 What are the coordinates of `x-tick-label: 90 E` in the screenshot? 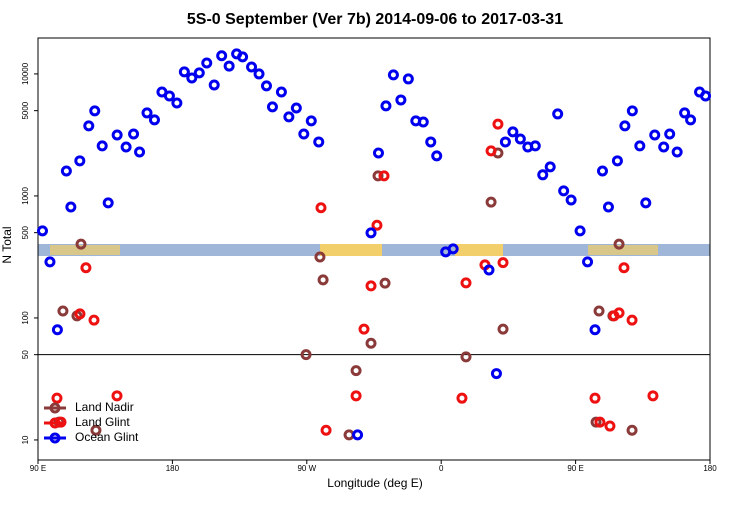 It's located at (38, 468).